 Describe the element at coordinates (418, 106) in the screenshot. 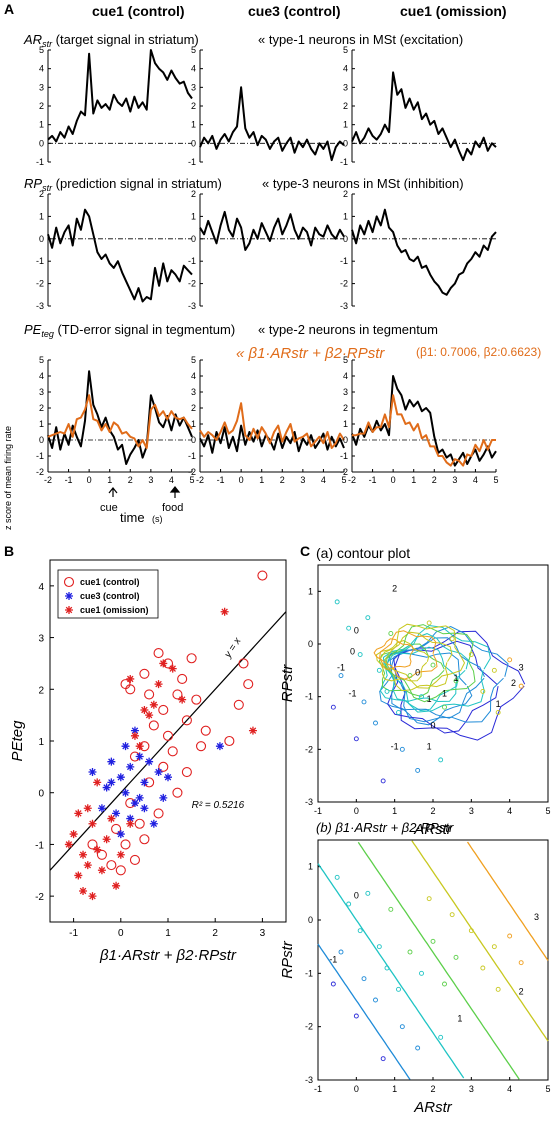

I see `subplot-r1-c3: -1 0 1 2 3 4 5` at that location.